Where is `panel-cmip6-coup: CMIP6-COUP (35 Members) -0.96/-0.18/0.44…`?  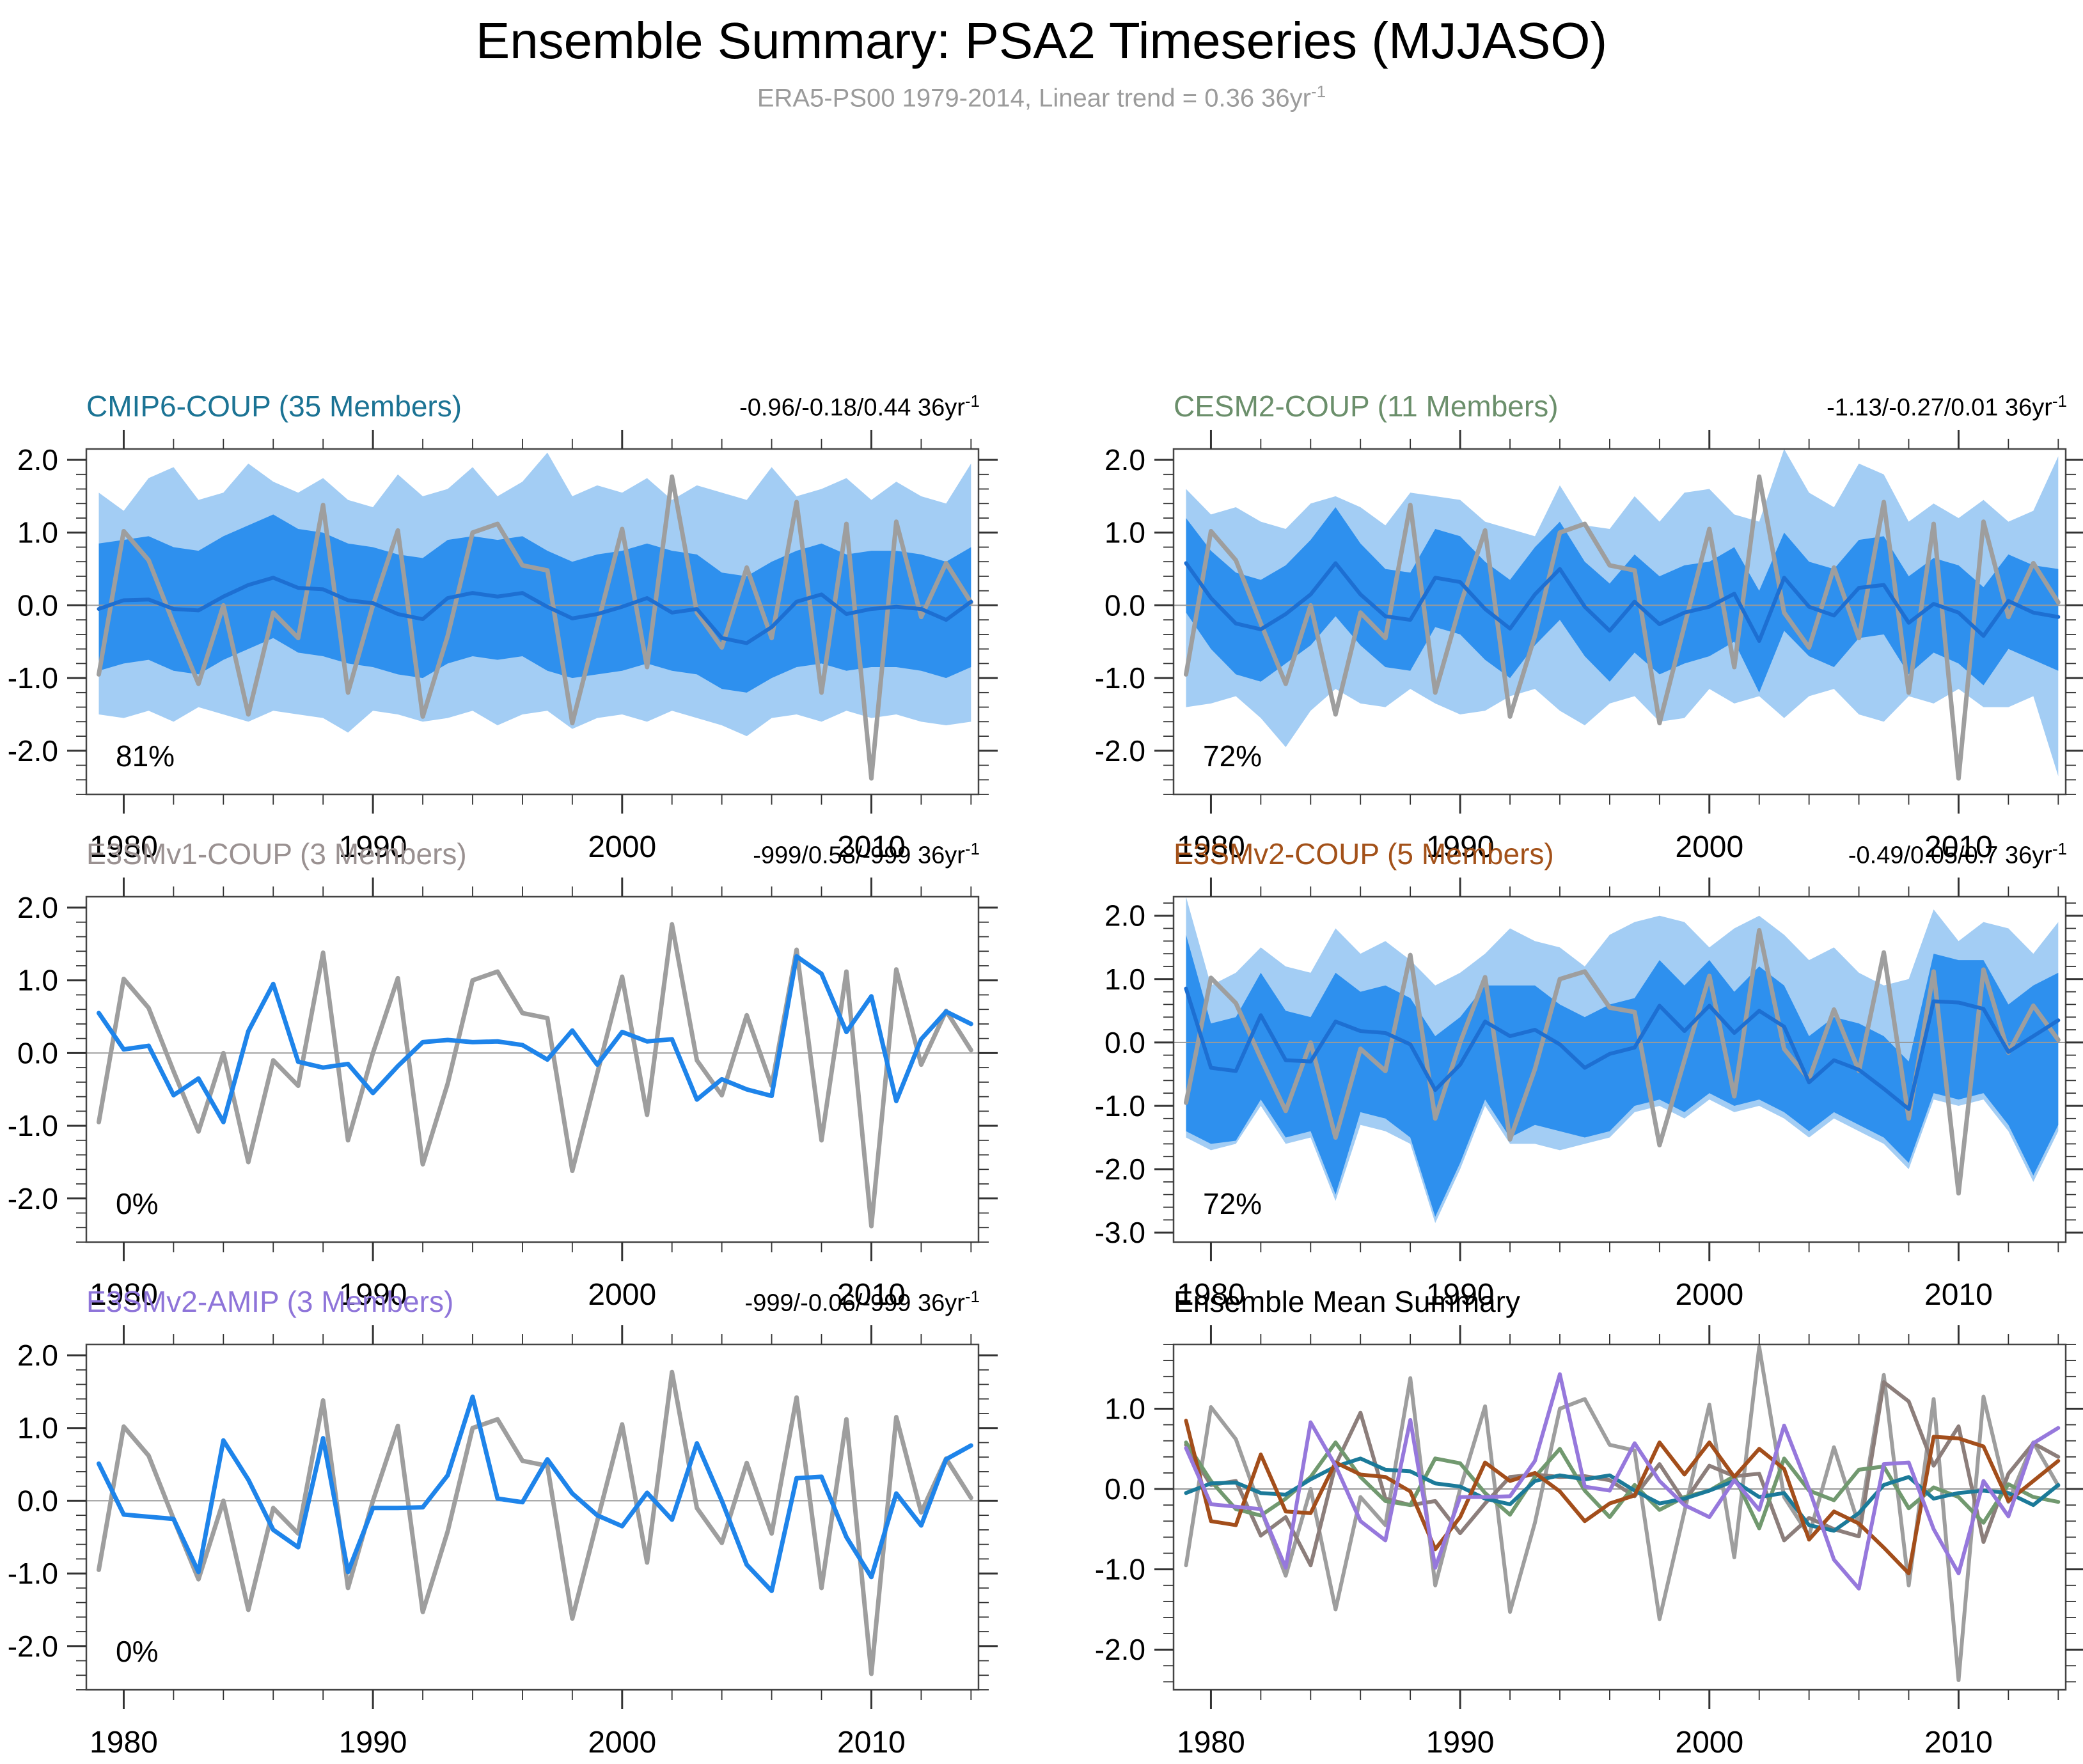 panel-cmip6-coup: CMIP6-COUP (35 Members) -0.96/-0.18/0.44… is located at coordinates (499, 624).